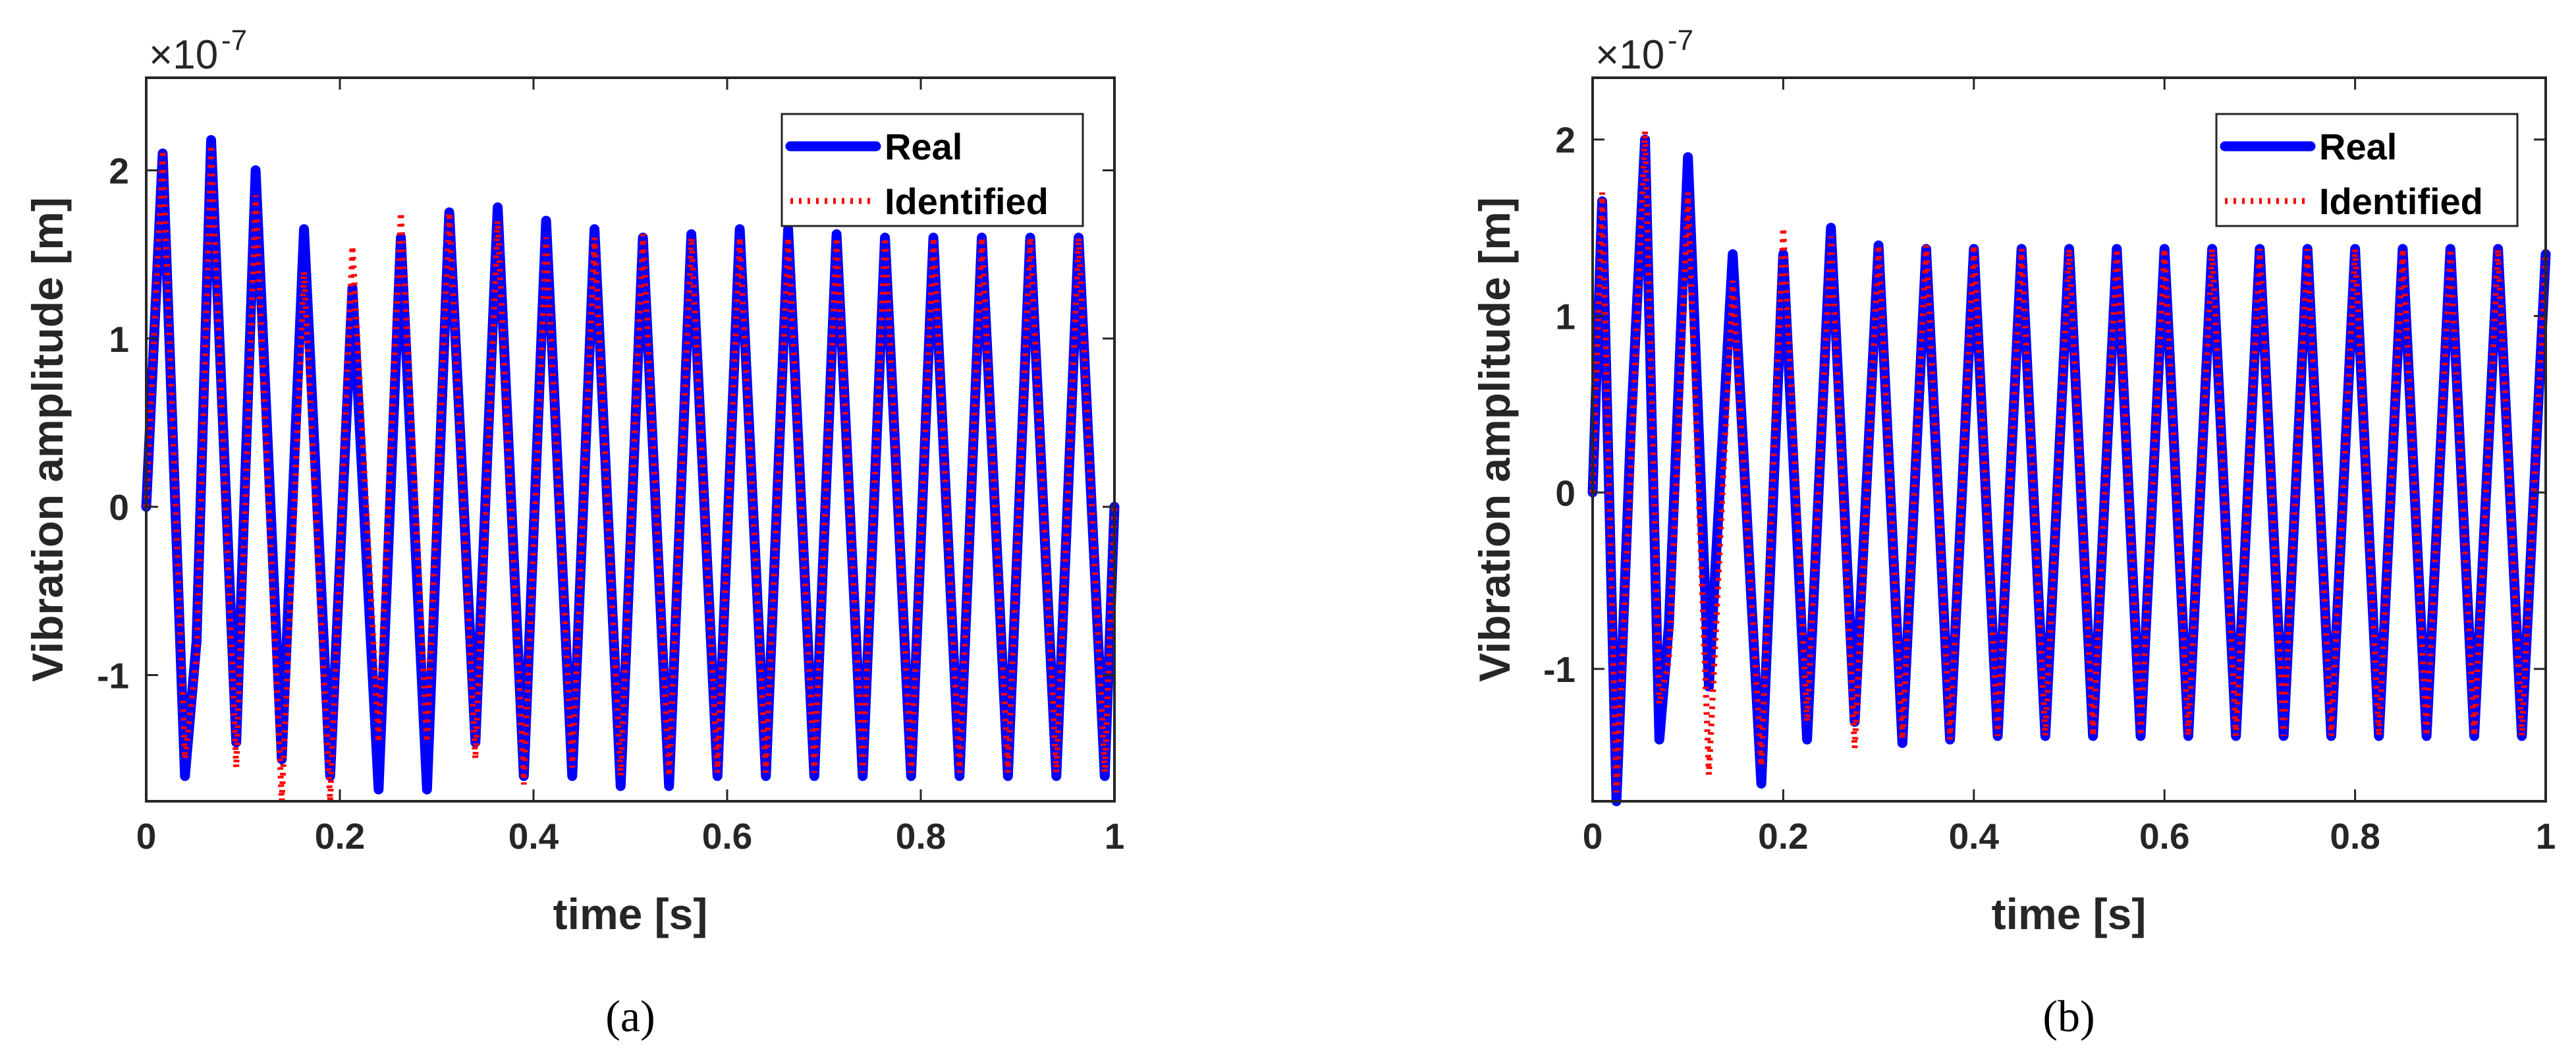 The height and width of the screenshot is (1051, 2576). What do you see at coordinates (2069, 914) in the screenshot?
I see `x-axis-label-b: time [s]` at bounding box center [2069, 914].